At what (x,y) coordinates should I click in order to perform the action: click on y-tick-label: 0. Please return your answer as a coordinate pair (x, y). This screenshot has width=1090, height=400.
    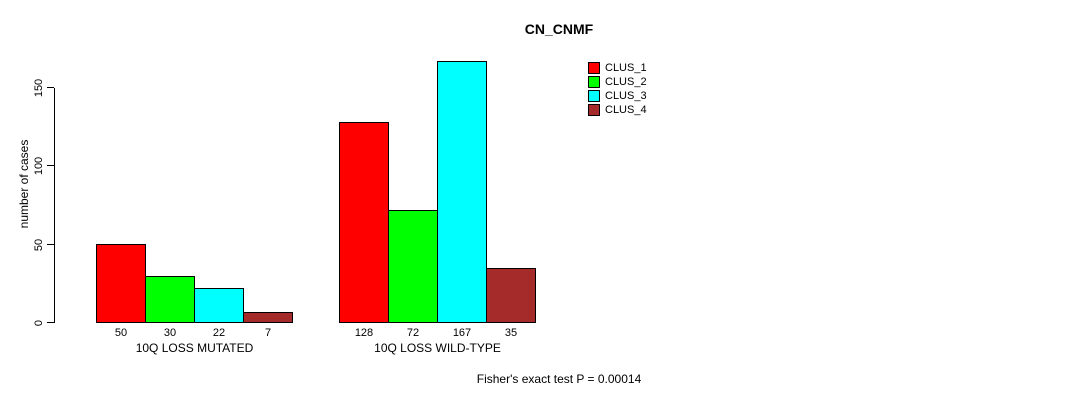
    Looking at the image, I should click on (39, 323).